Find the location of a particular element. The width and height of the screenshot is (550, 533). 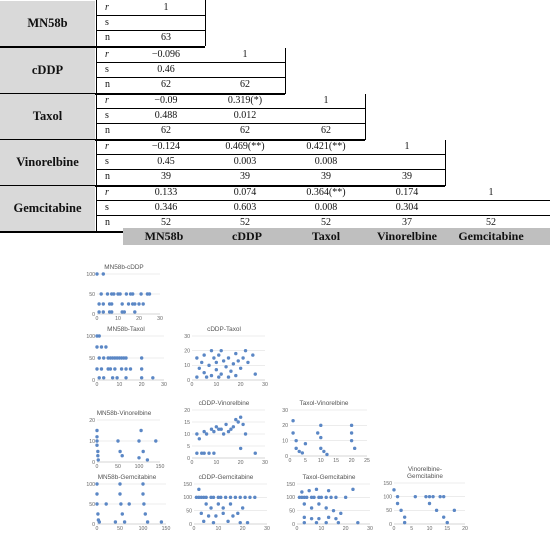

stat-symbol: s is located at coordinates (107, 23).